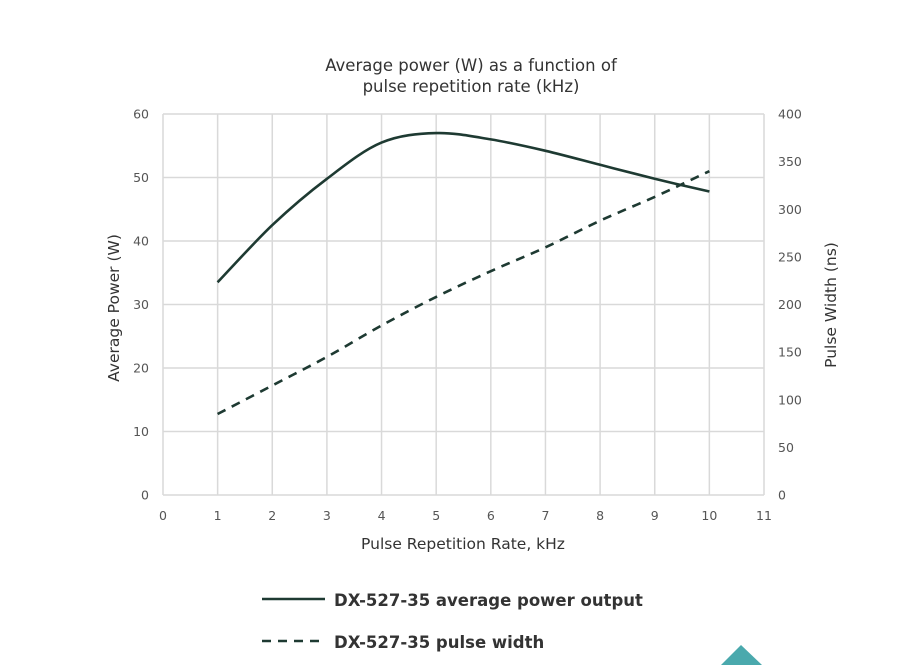 This screenshot has height=665, width=902. Describe the element at coordinates (471, 86) in the screenshot. I see `chart-title-line-2: pulse repetition rate (kHz)` at that location.